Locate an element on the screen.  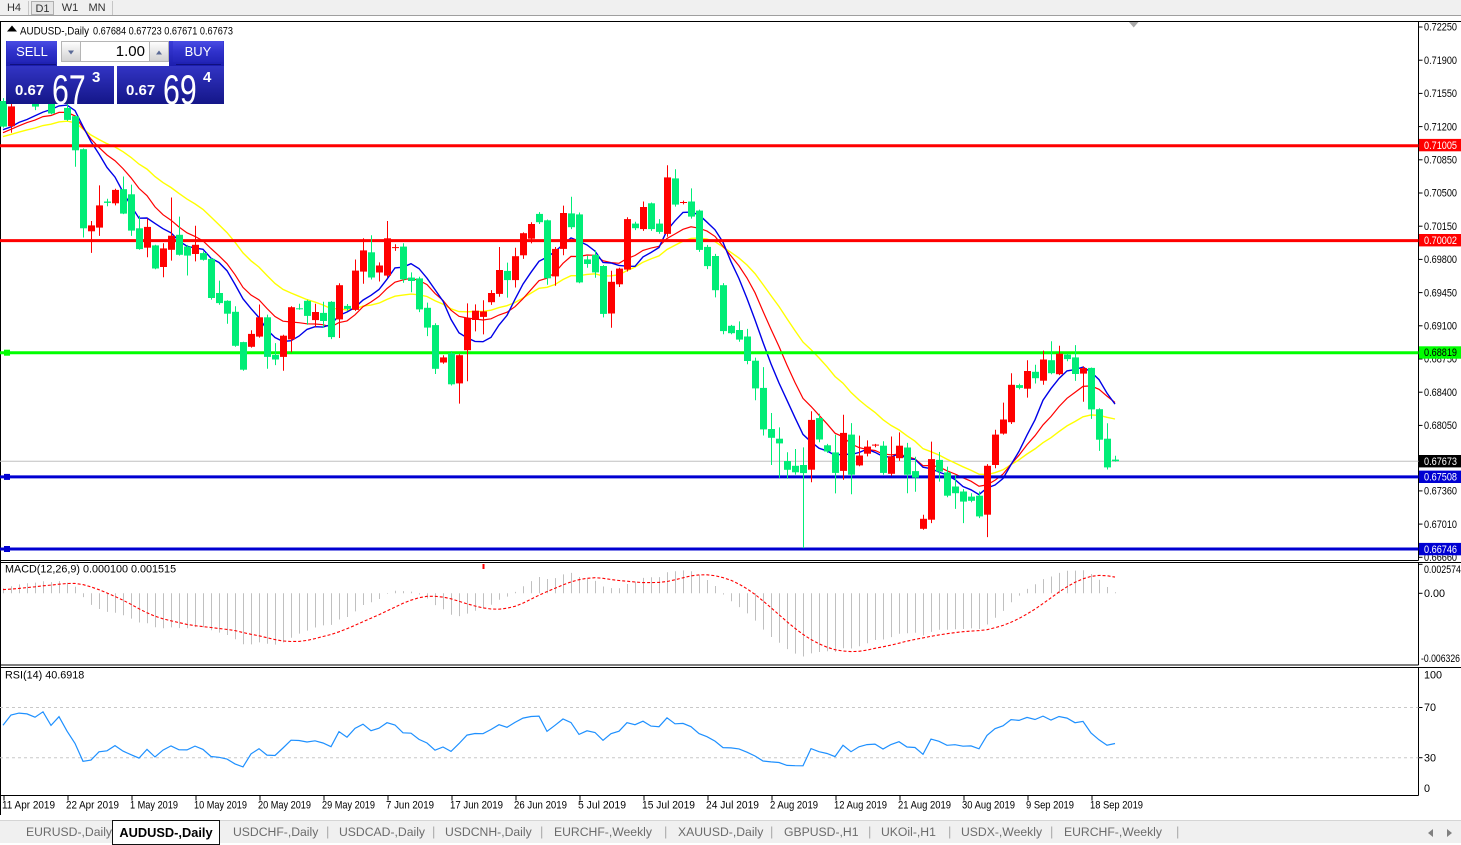
svg-text: 0.70850 is located at coordinates (1440, 161).